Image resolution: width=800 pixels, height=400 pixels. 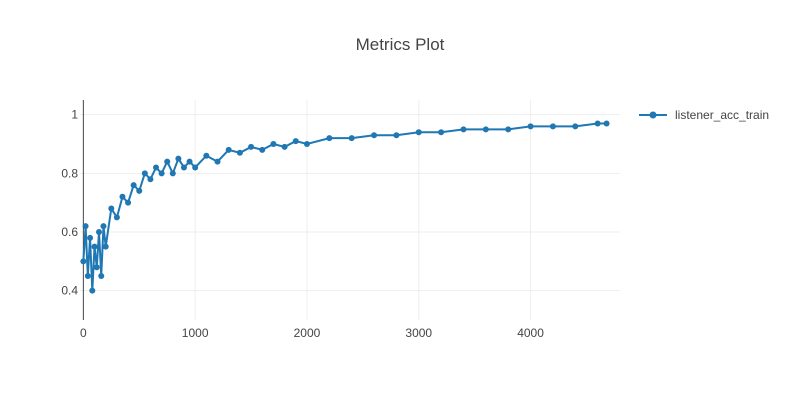 I want to click on legend: listener_acc_train, so click(x=704, y=115).